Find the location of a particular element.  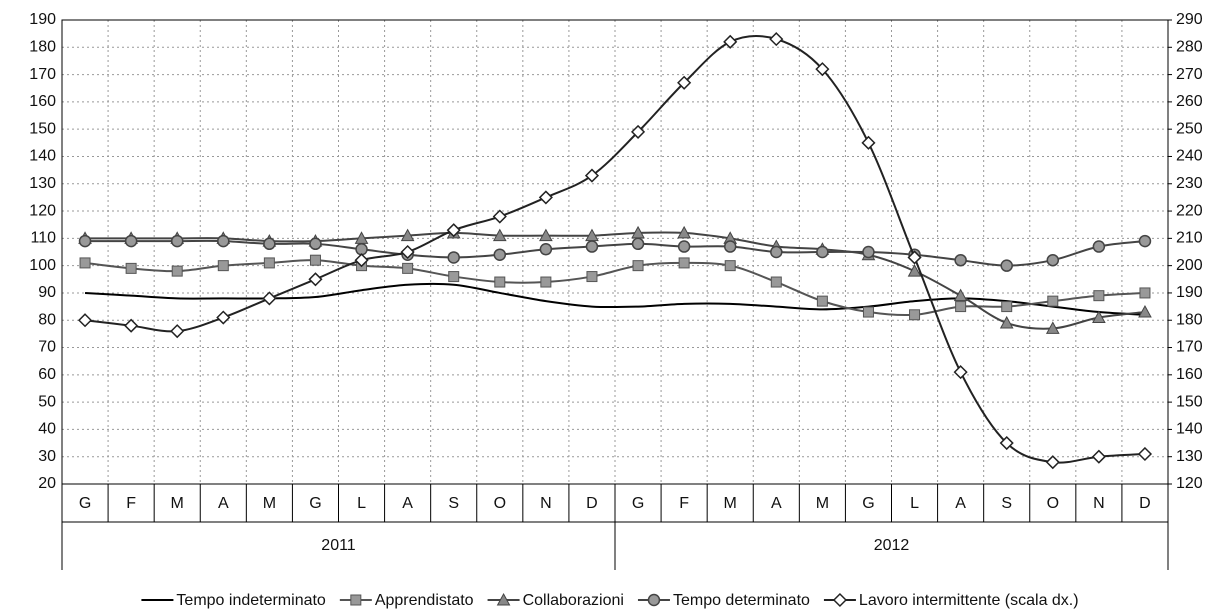

y2-tick-label: 180 is located at coordinates (1189, 319).